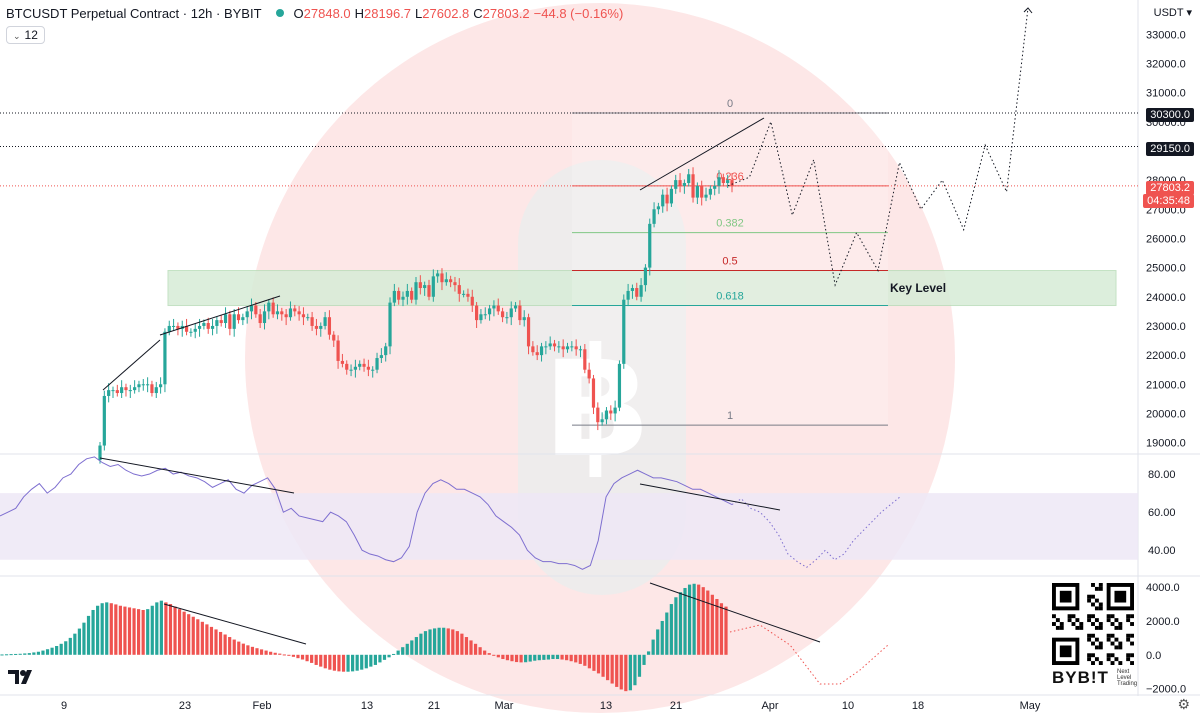 Image resolution: width=1200 pixels, height=717 pixels. What do you see at coordinates (22, 677) in the screenshot?
I see `tradingview-logo-icon` at bounding box center [22, 677].